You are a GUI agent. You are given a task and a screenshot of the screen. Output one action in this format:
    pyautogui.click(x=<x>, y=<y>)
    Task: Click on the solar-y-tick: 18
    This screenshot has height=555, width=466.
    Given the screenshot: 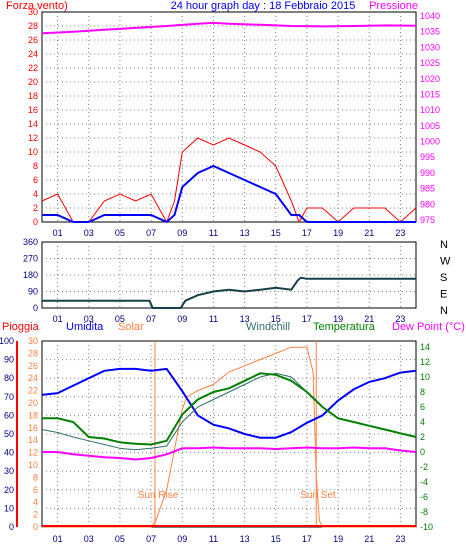 What is the action you would take?
    pyautogui.click(x=33, y=415)
    